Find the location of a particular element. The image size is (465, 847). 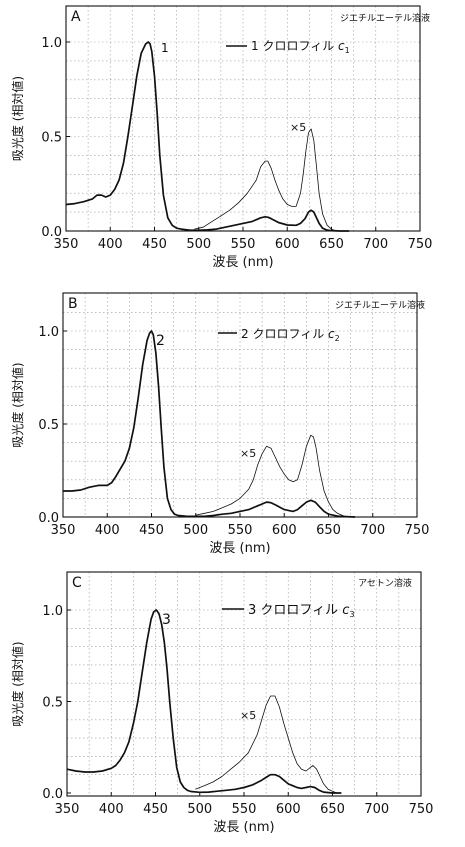

legend-number: 3 is located at coordinates (254, 610).